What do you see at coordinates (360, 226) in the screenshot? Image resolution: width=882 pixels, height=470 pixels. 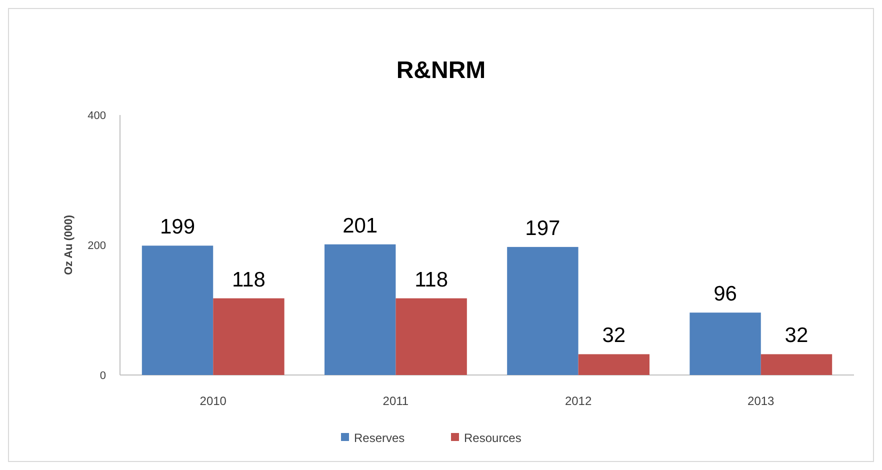 I see `data-label: 201` at bounding box center [360, 226].